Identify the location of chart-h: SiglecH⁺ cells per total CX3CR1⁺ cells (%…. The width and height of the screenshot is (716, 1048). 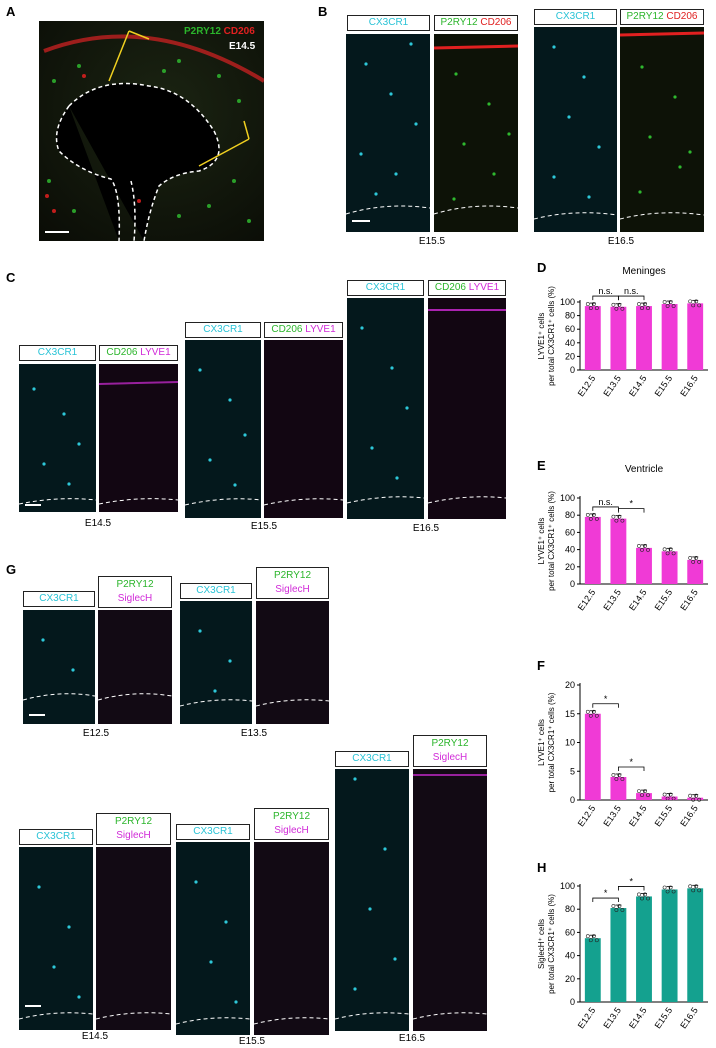
(622, 953).